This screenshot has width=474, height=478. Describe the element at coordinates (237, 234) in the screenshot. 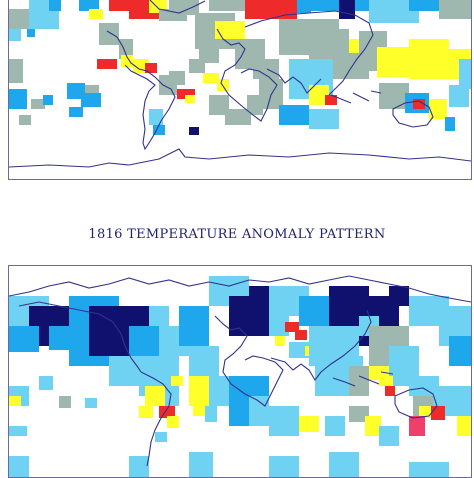

I see `map-caption: 1816 TEMPERATURE ANOMALY PATTERN` at that location.